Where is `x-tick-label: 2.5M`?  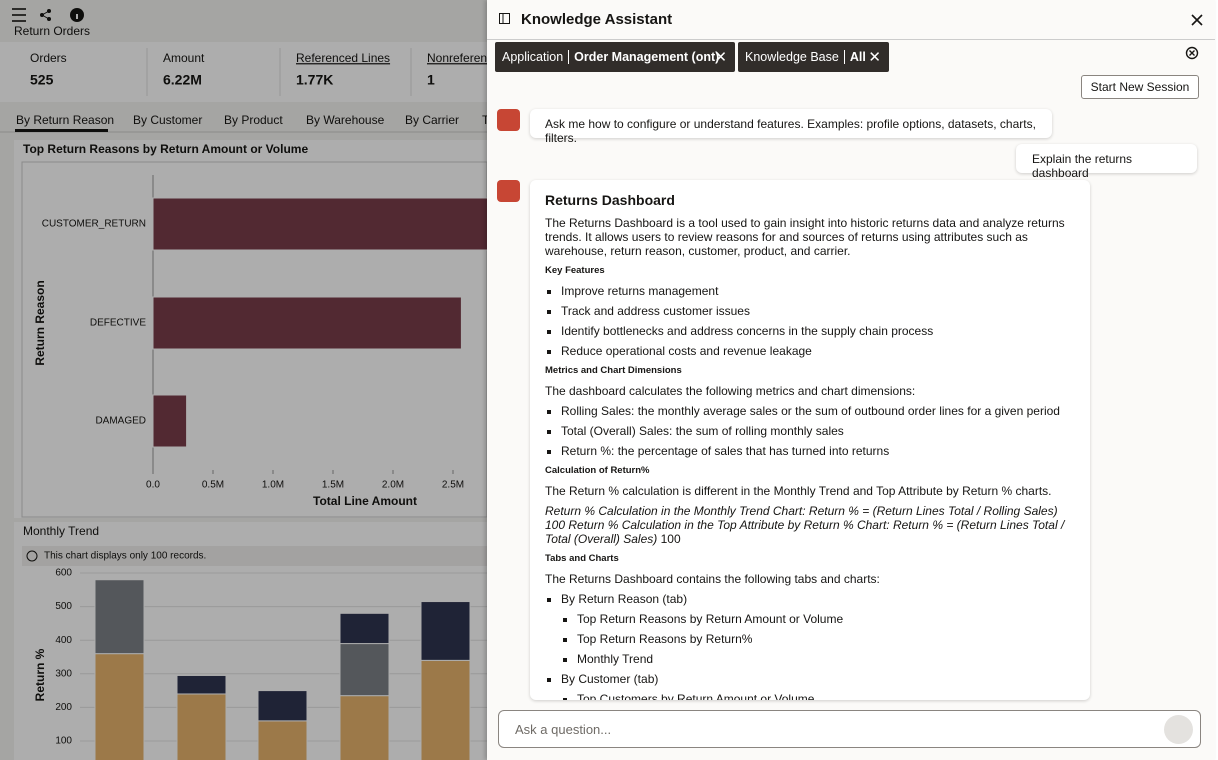 x-tick-label: 2.5M is located at coordinates (453, 485).